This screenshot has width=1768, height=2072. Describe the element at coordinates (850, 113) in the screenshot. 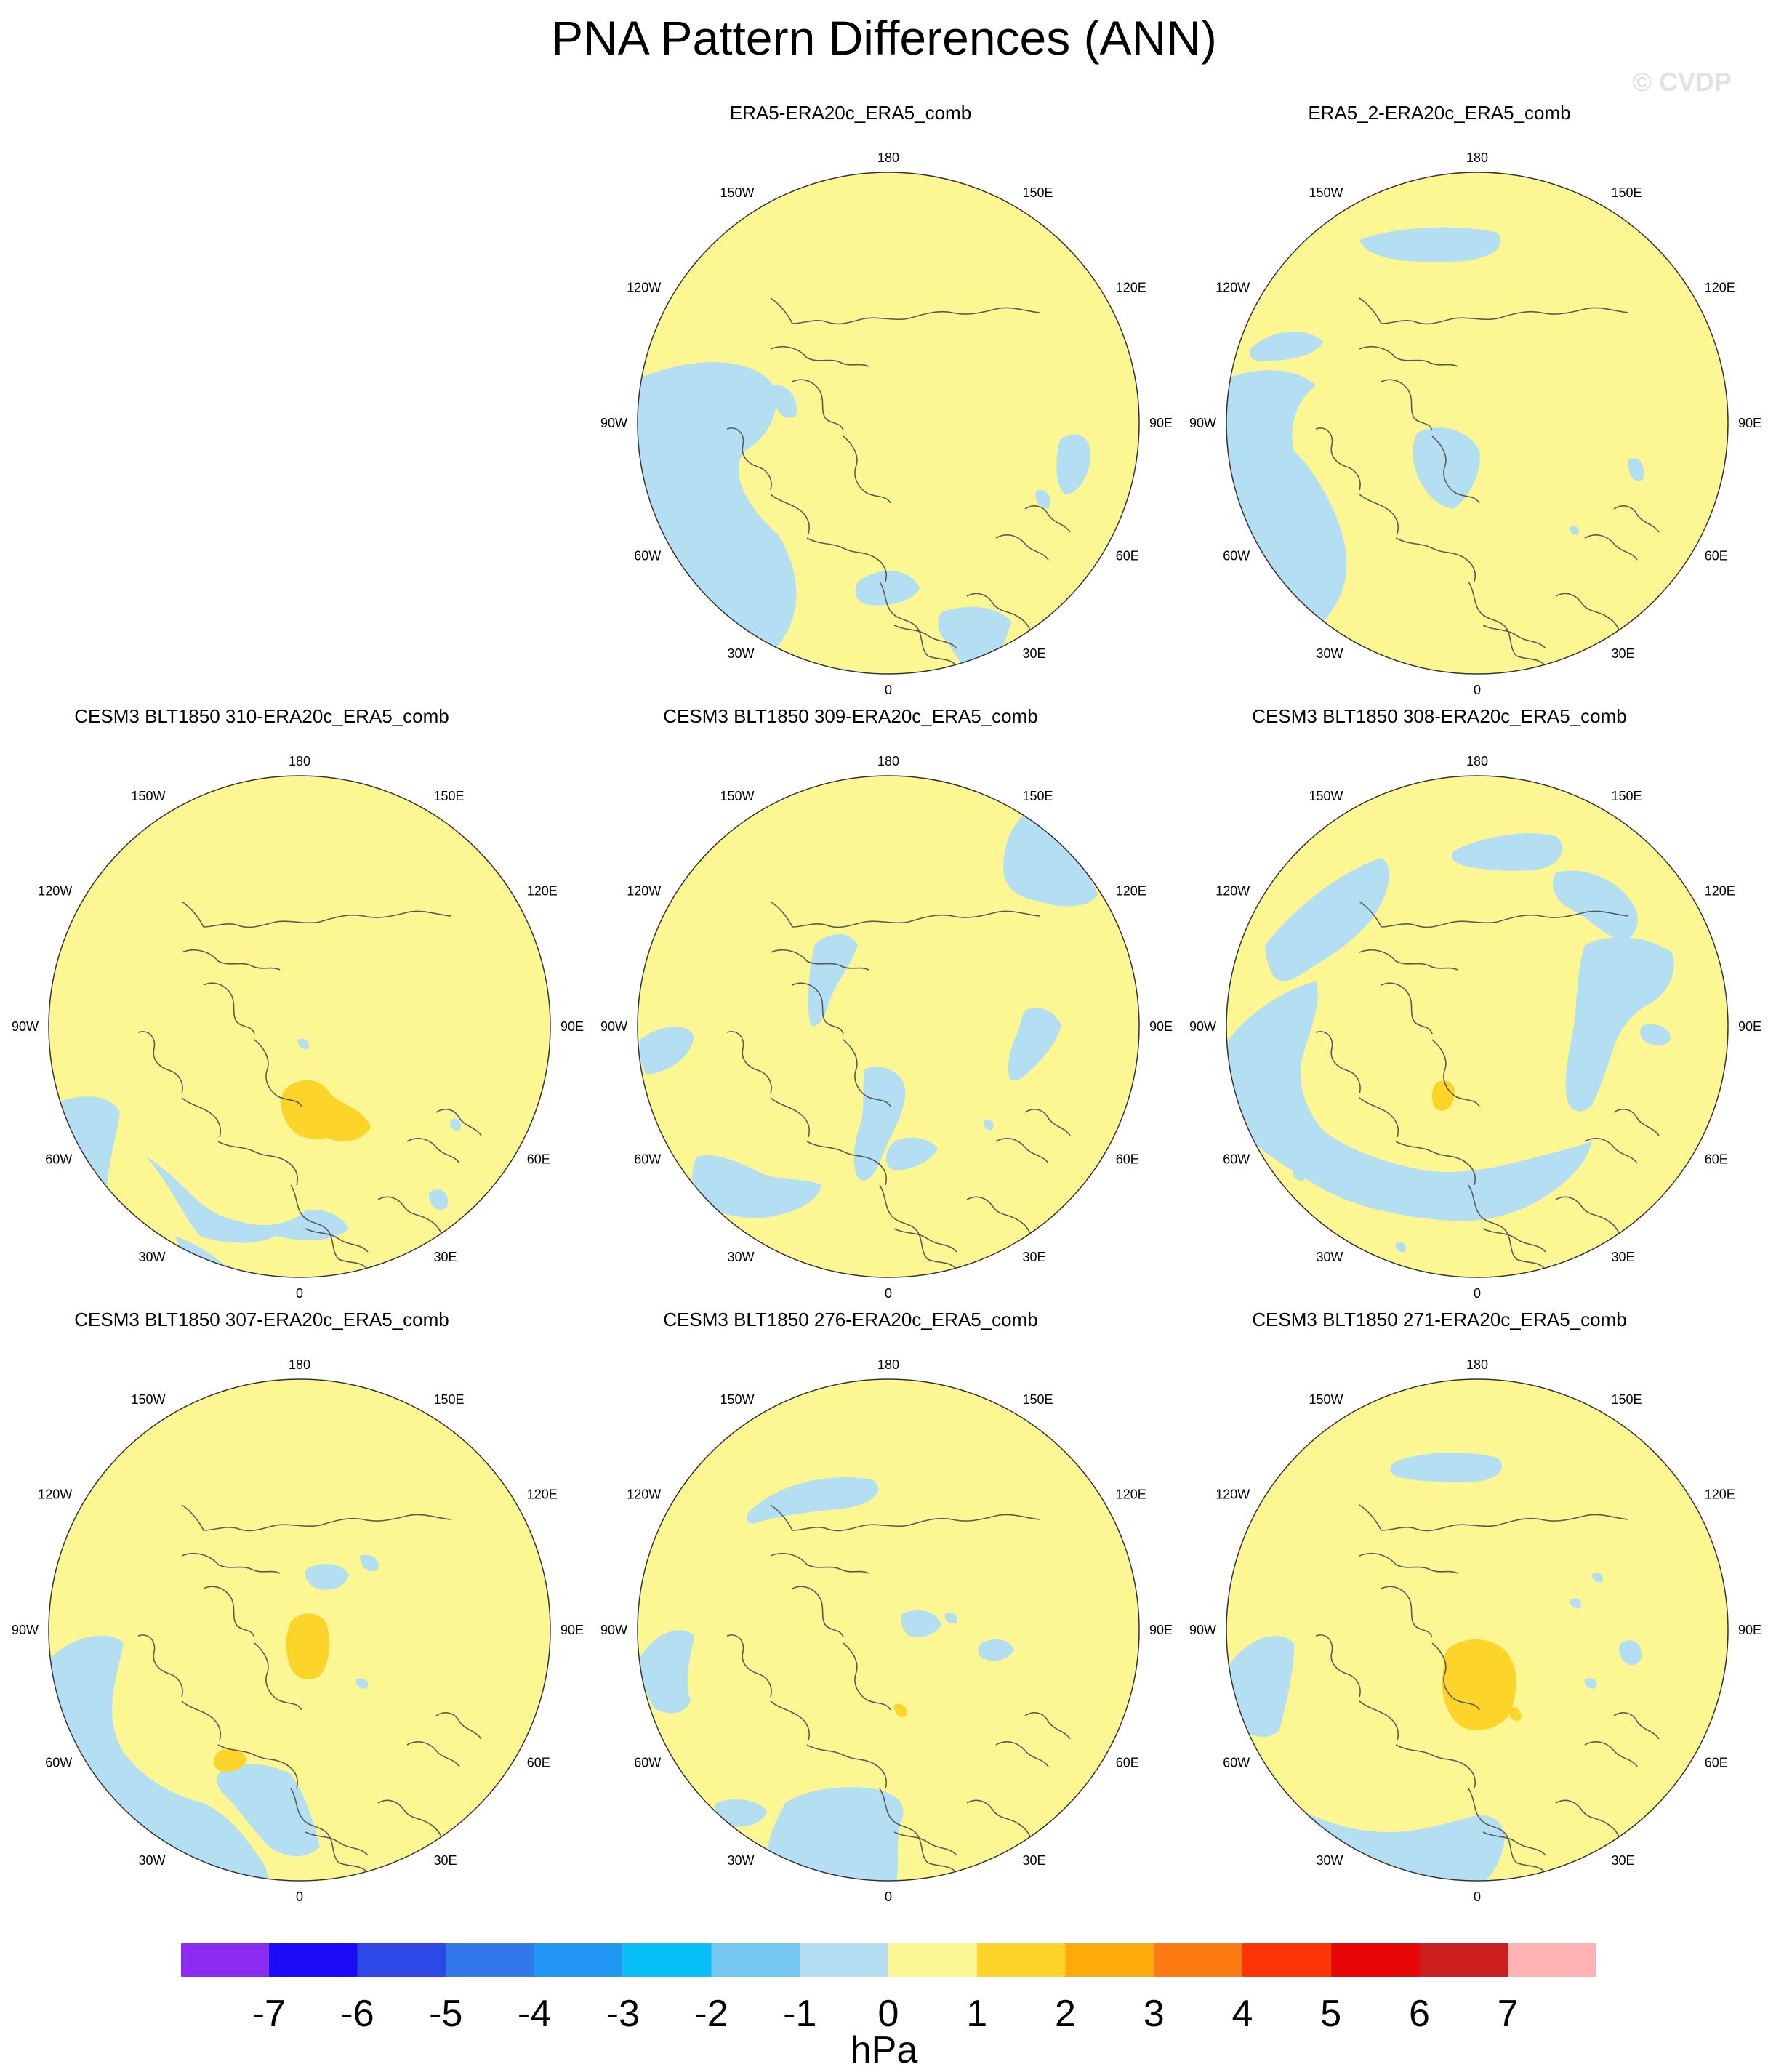

I see `panel-title: ERA5-ERA20c_ERA5_comb` at that location.